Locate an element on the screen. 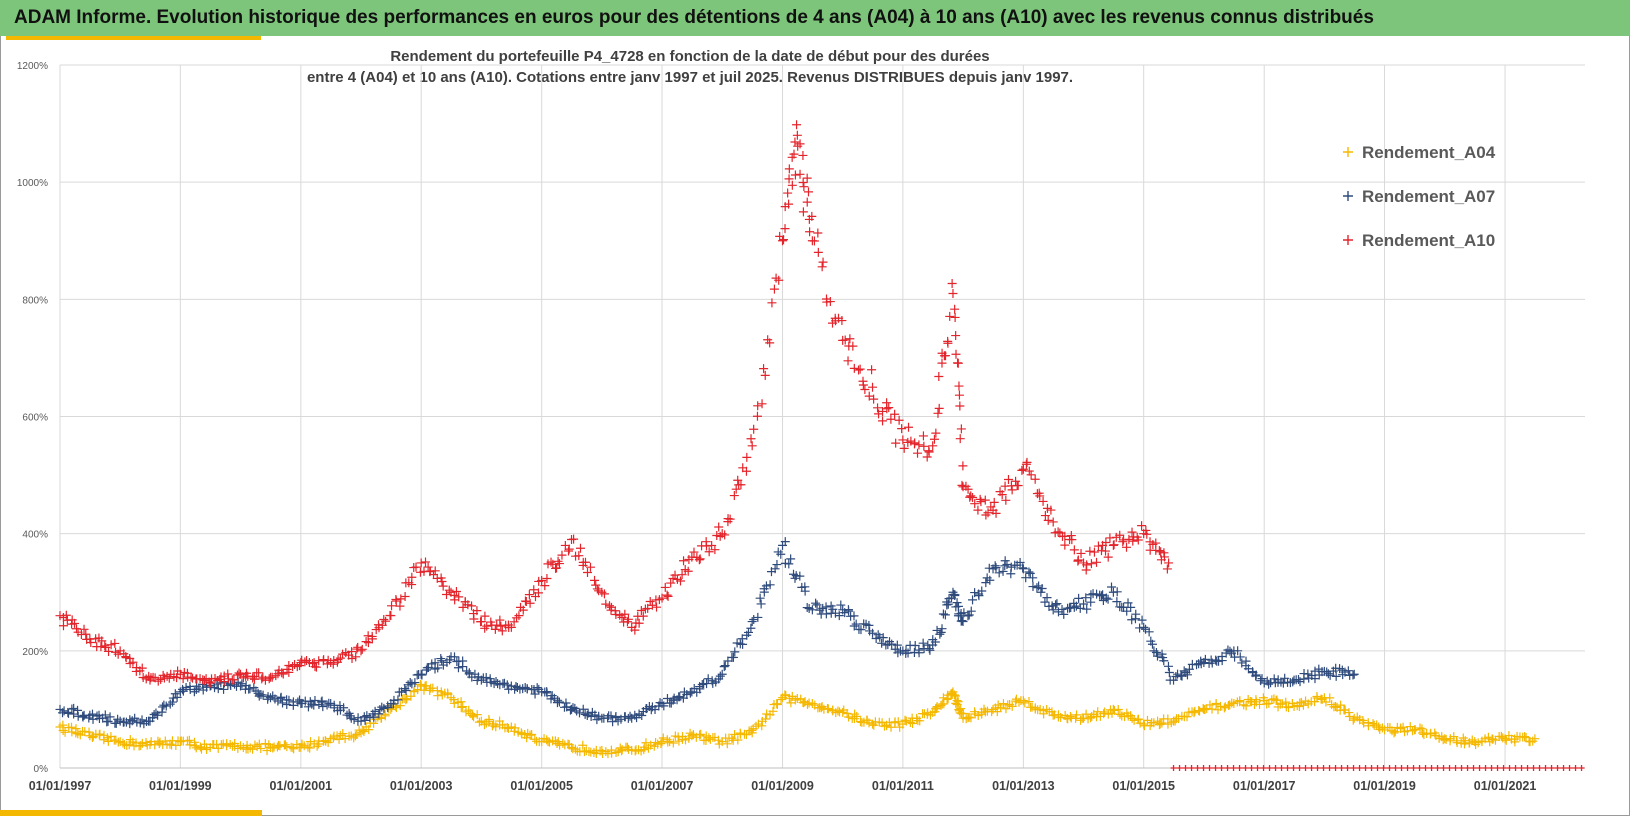 This screenshot has width=1630, height=816. a10-zero-run is located at coordinates (1377, 768).